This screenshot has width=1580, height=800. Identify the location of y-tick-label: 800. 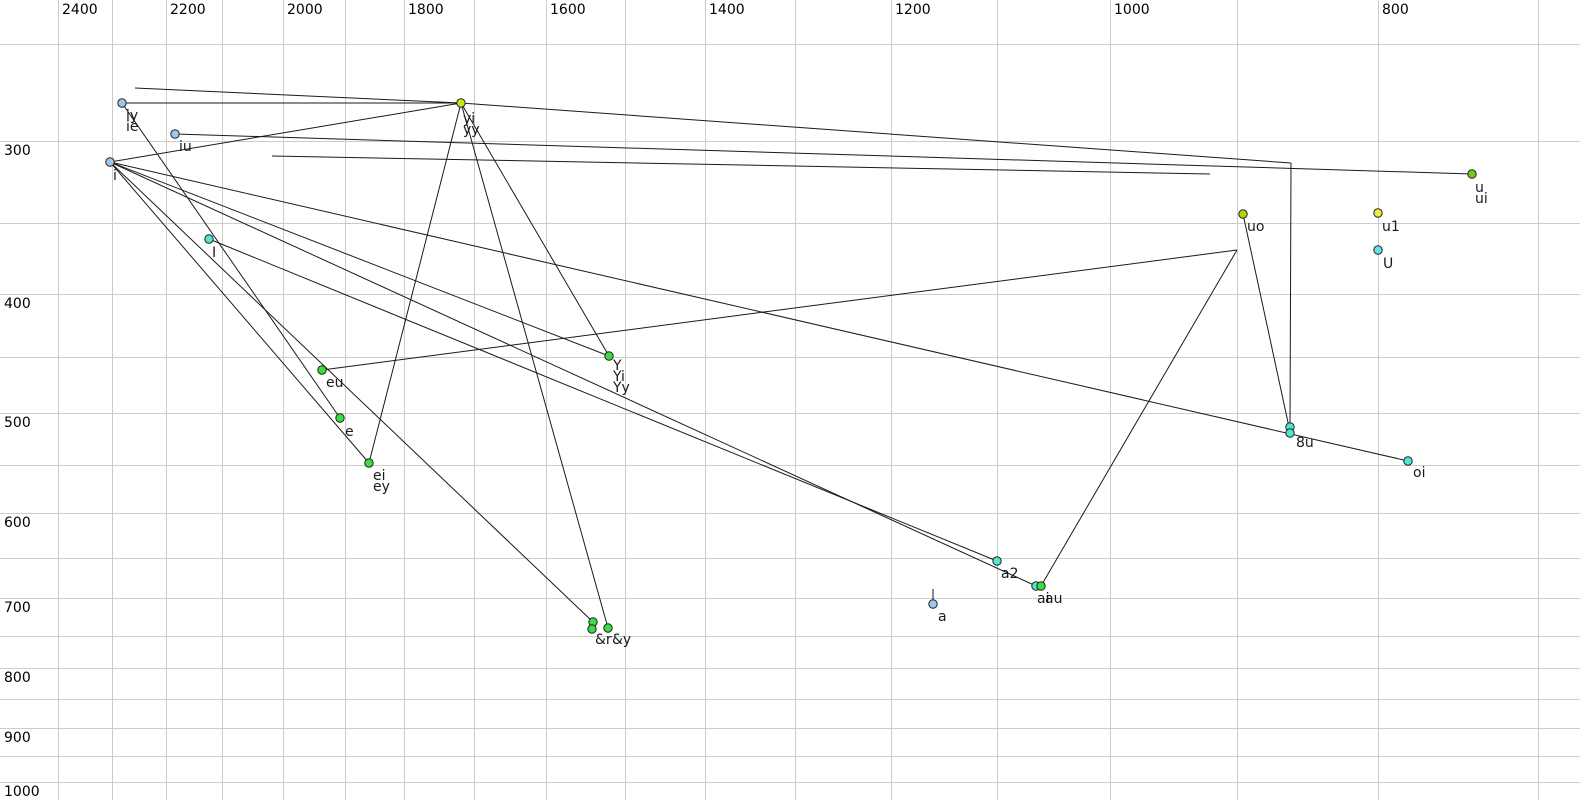
(17, 678).